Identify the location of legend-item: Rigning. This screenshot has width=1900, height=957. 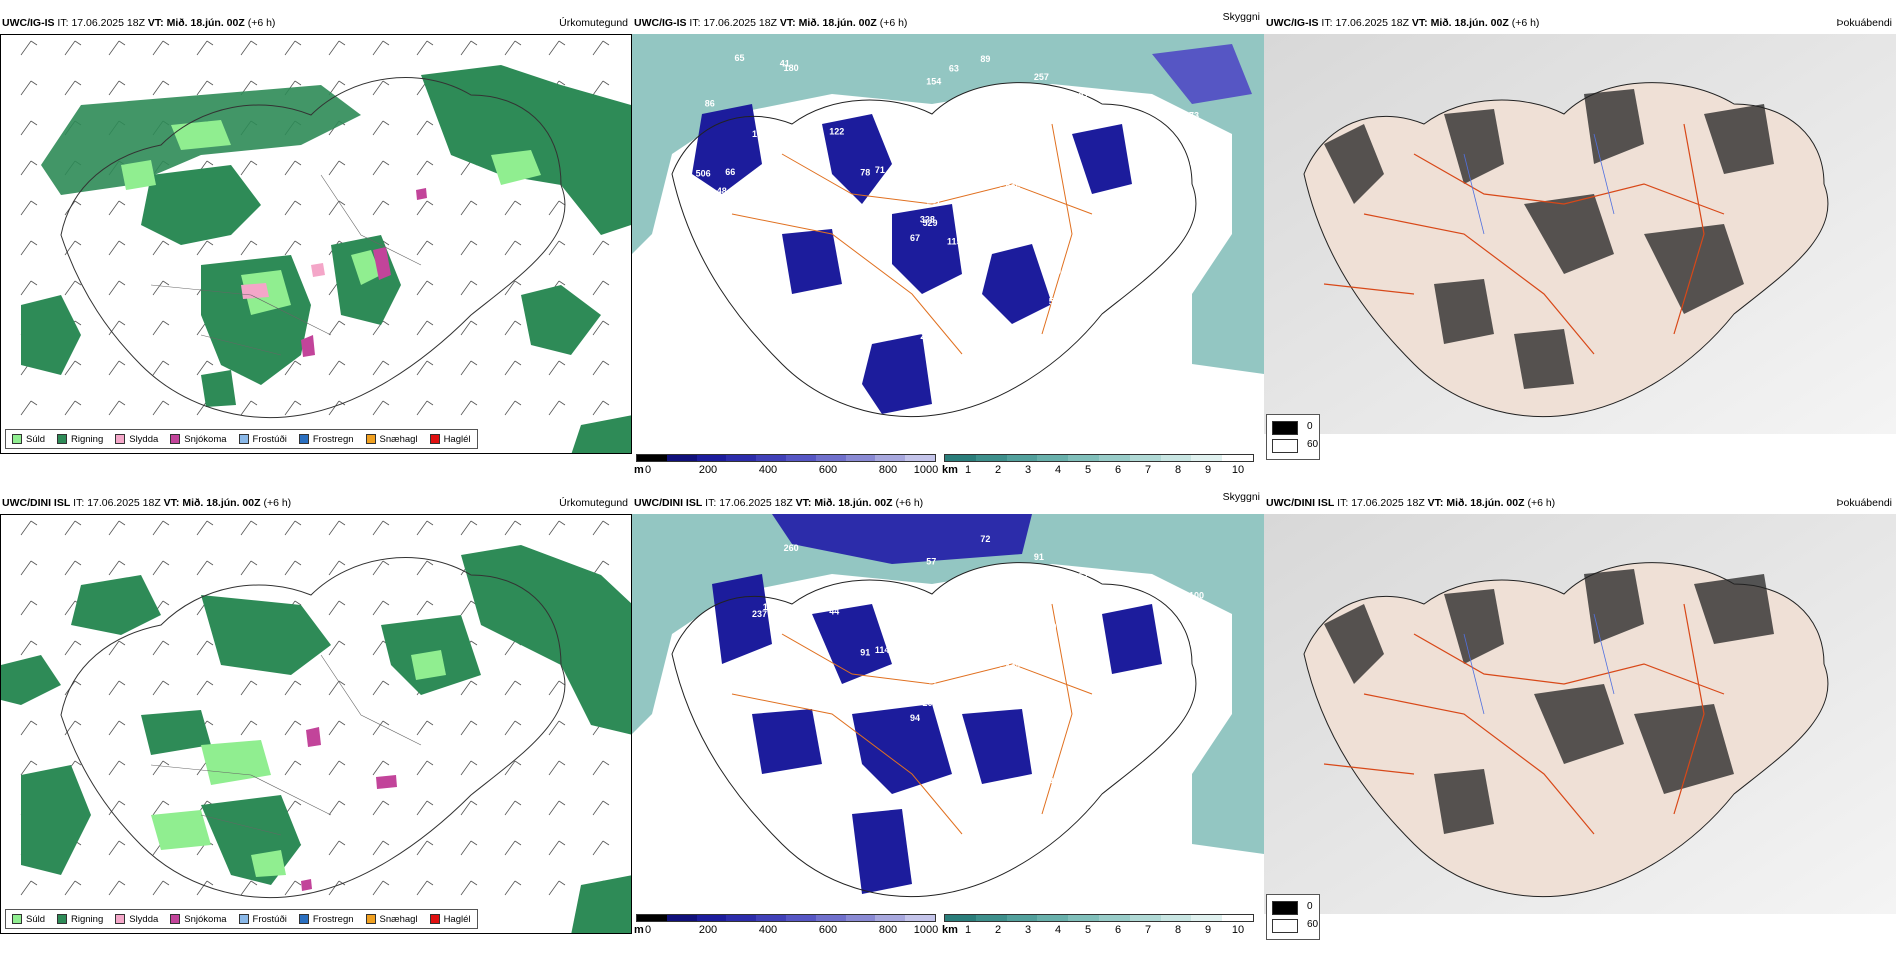
(80, 919).